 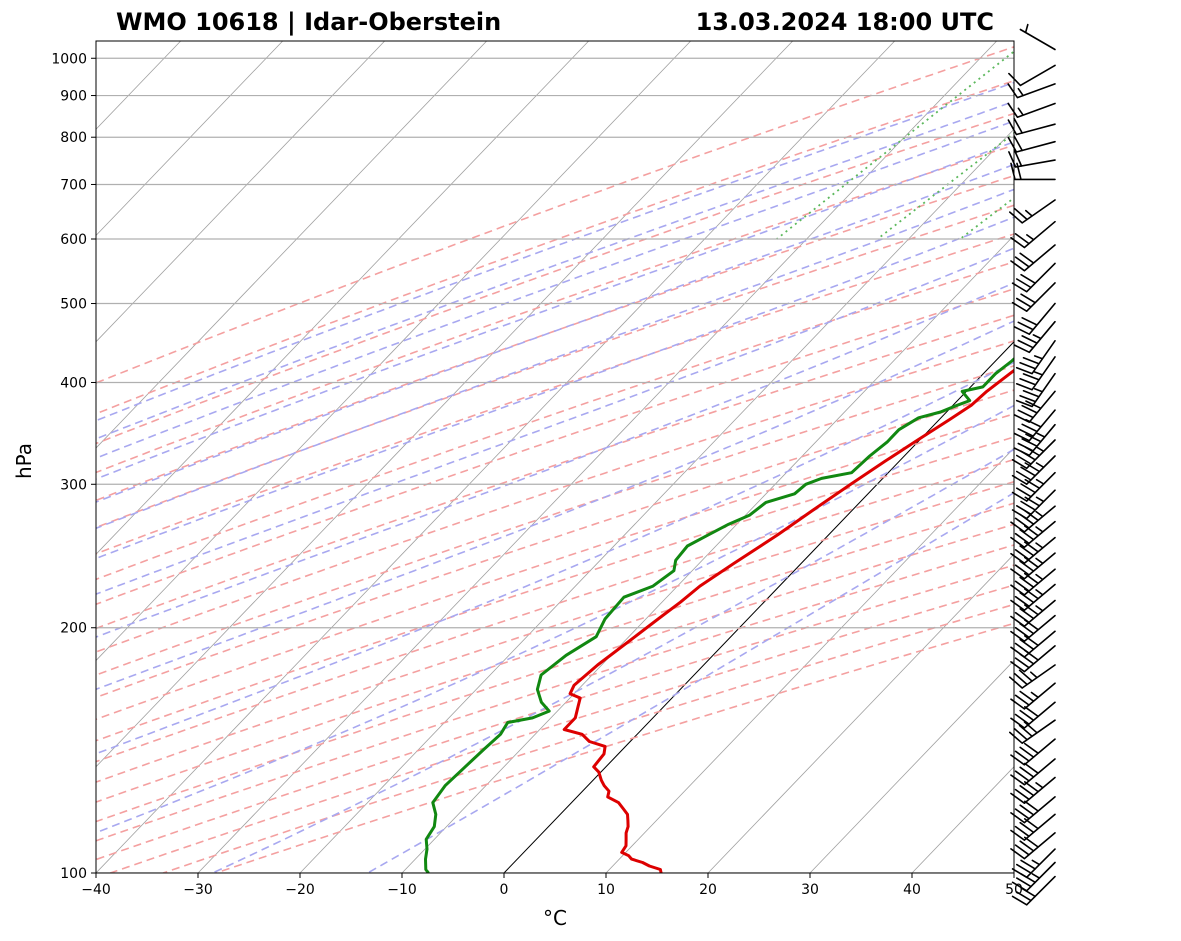 I want to click on x-tick-label: 50, so click(x=1014, y=890).